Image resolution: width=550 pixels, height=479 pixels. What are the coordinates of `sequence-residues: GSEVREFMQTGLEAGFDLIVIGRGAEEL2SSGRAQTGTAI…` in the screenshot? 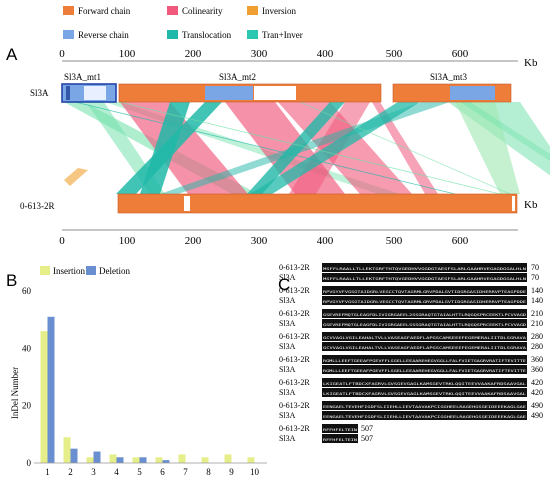 It's located at (424, 315).